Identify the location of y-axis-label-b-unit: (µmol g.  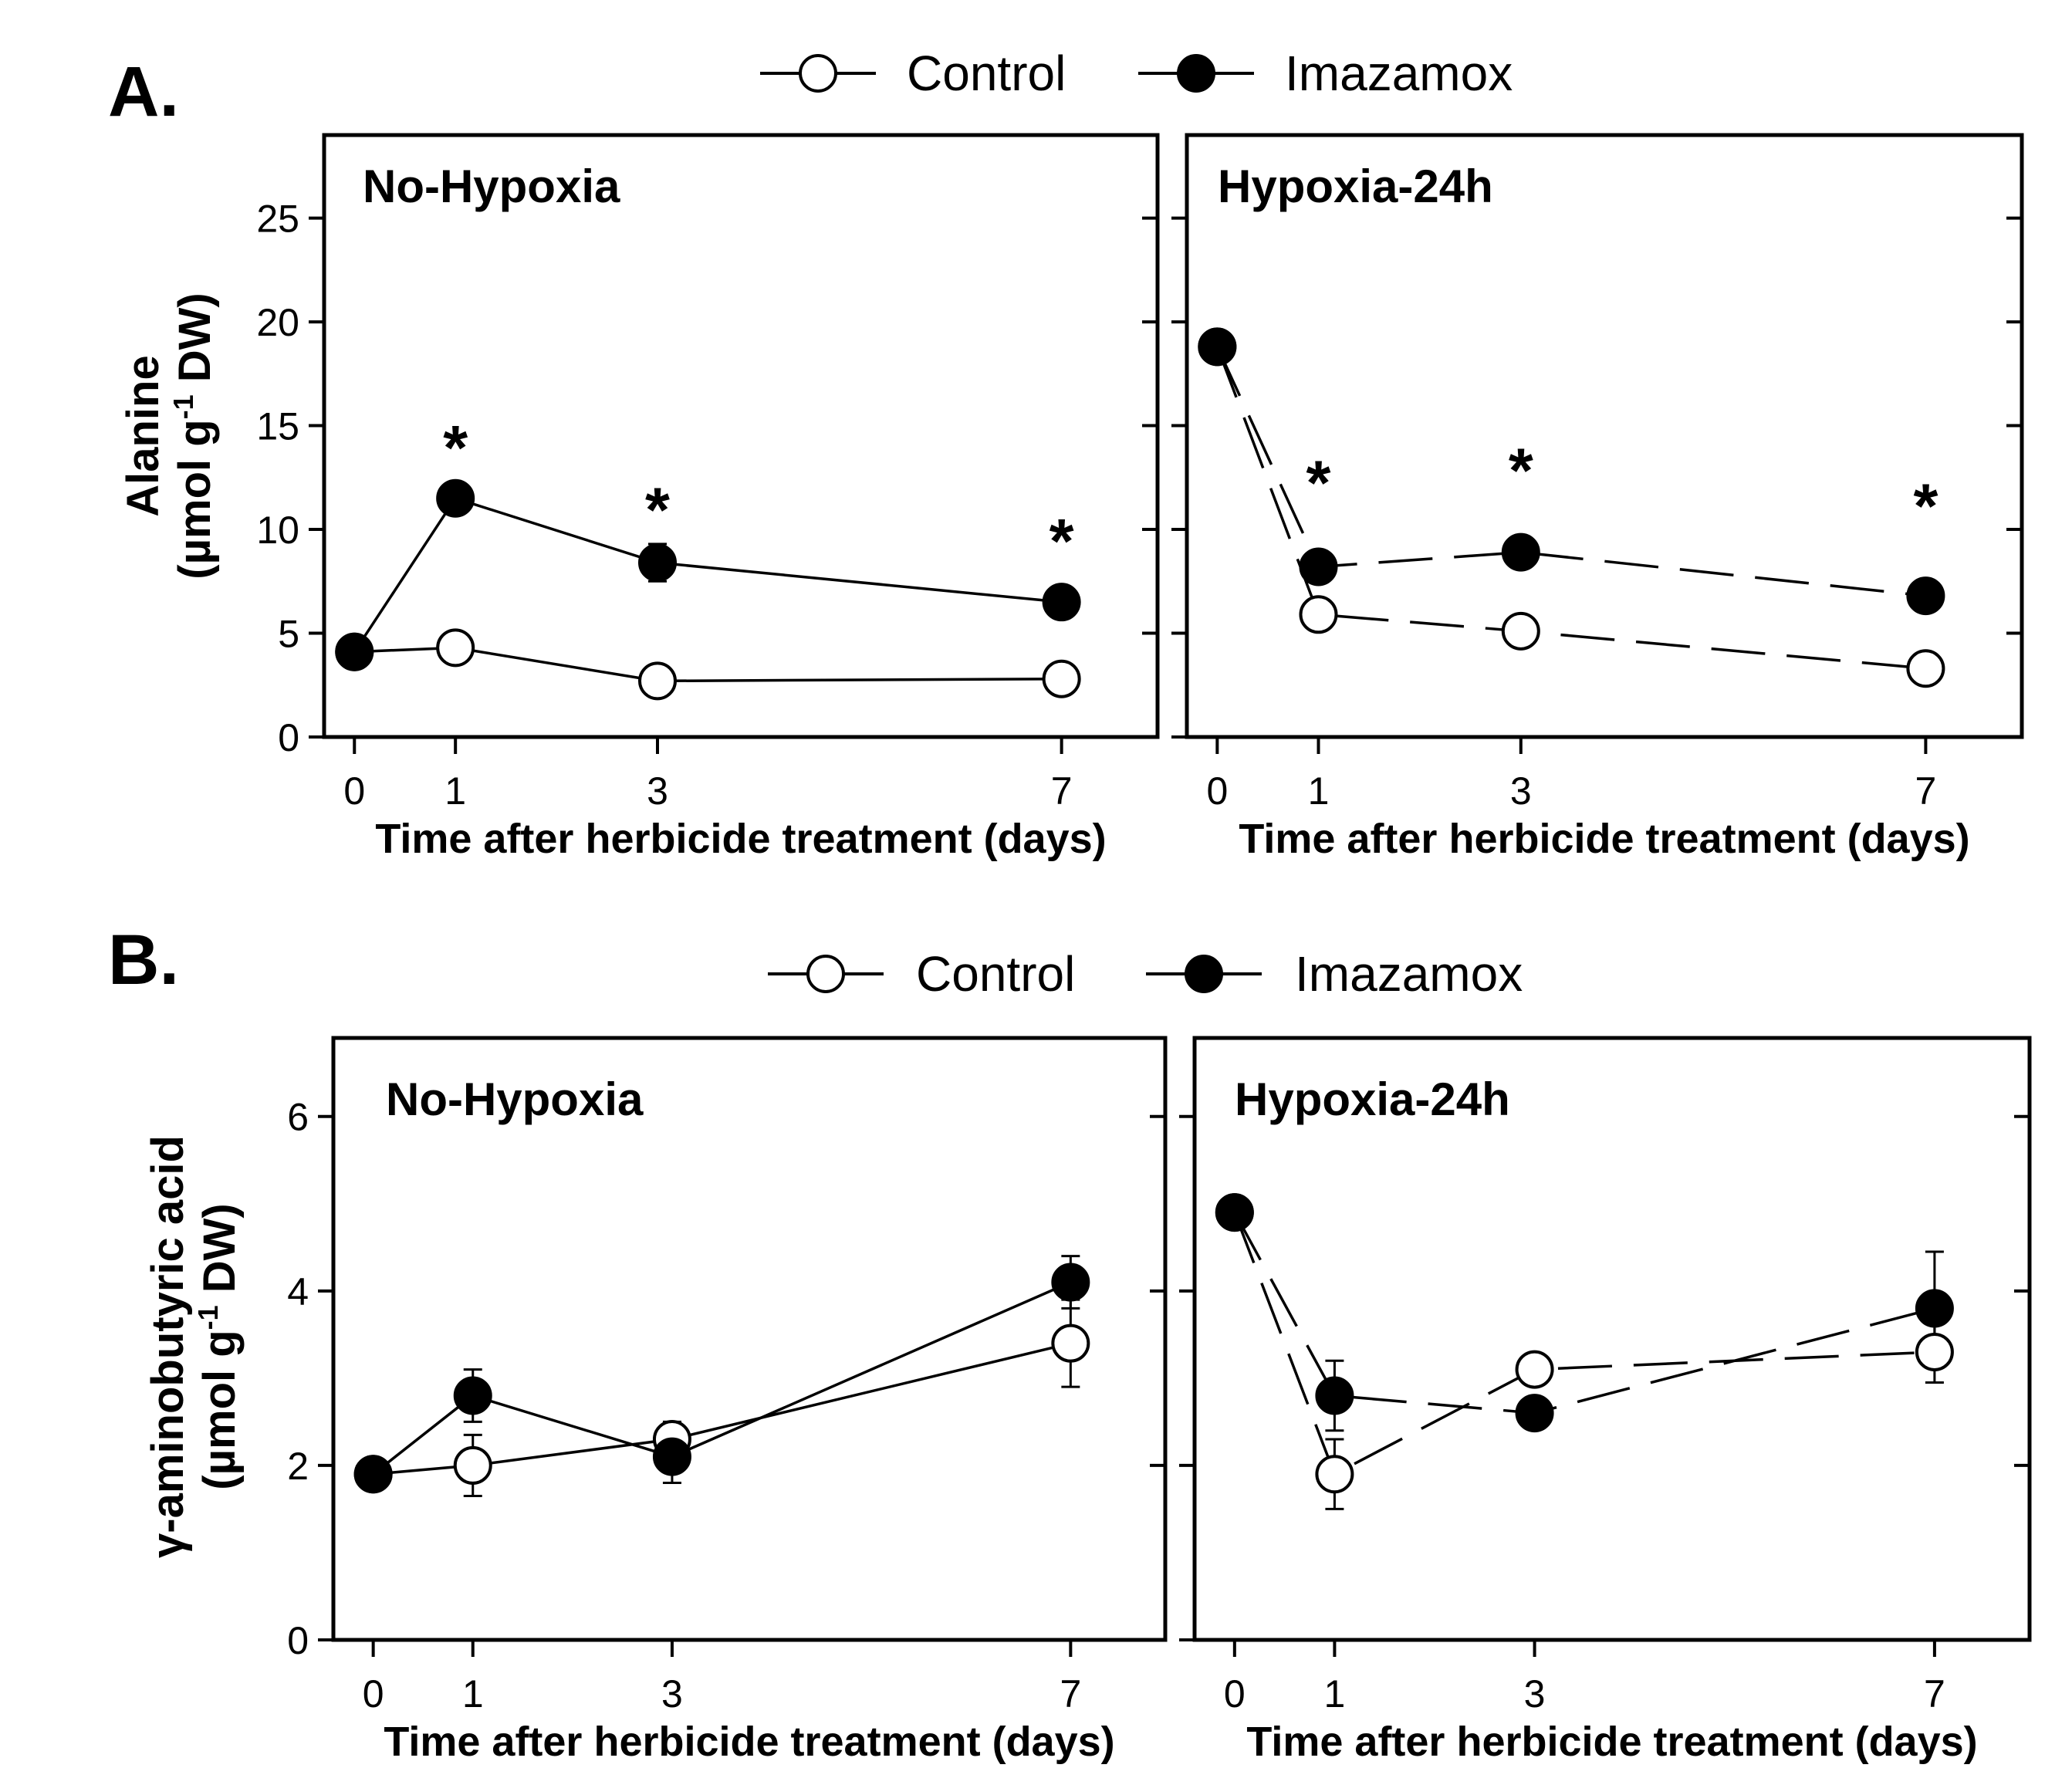
(220, 1409).